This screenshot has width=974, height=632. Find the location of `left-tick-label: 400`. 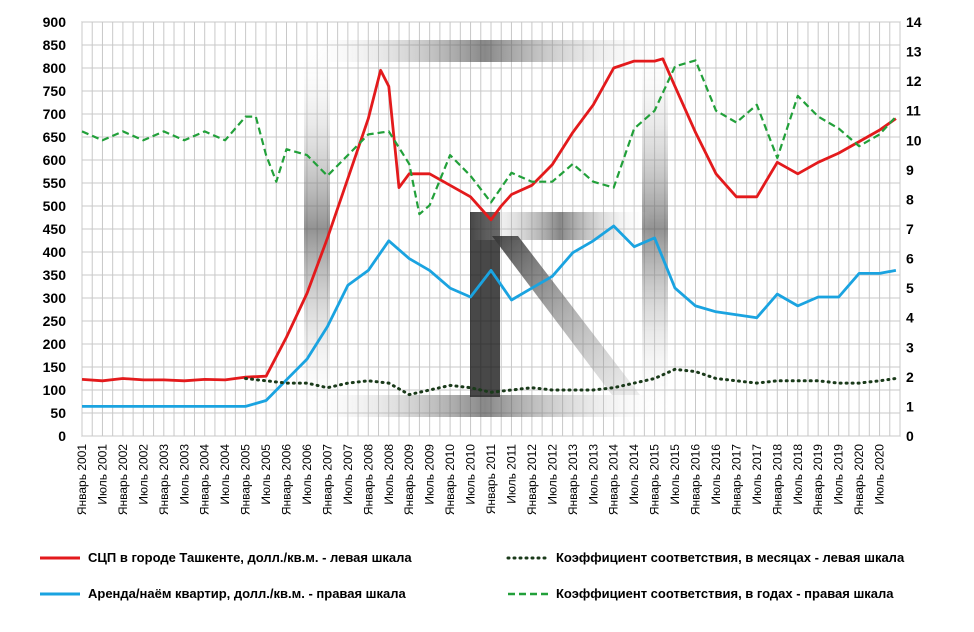

left-tick-label: 400 is located at coordinates (55, 252).